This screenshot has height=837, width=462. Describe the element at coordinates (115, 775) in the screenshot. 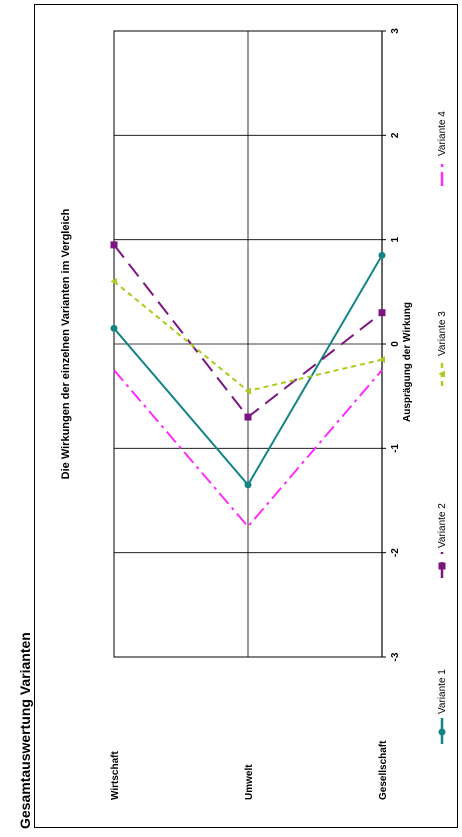

I see `category-label: Wirtschaft` at that location.